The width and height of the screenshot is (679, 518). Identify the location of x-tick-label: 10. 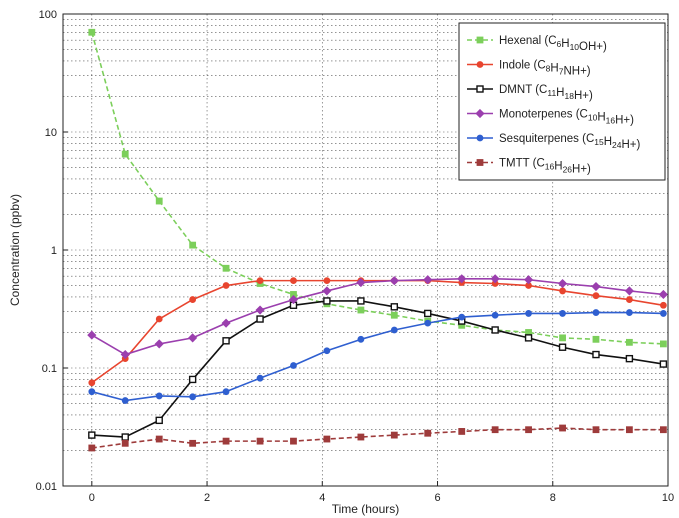
(668, 498).